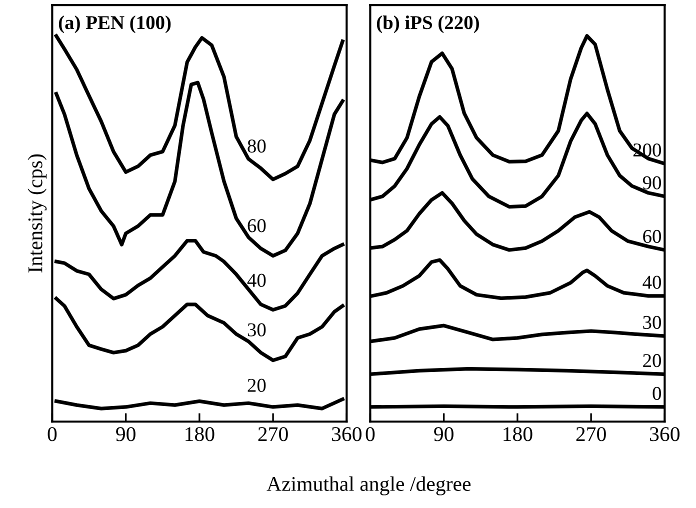  I want to click on series-label: 80, so click(257, 146).